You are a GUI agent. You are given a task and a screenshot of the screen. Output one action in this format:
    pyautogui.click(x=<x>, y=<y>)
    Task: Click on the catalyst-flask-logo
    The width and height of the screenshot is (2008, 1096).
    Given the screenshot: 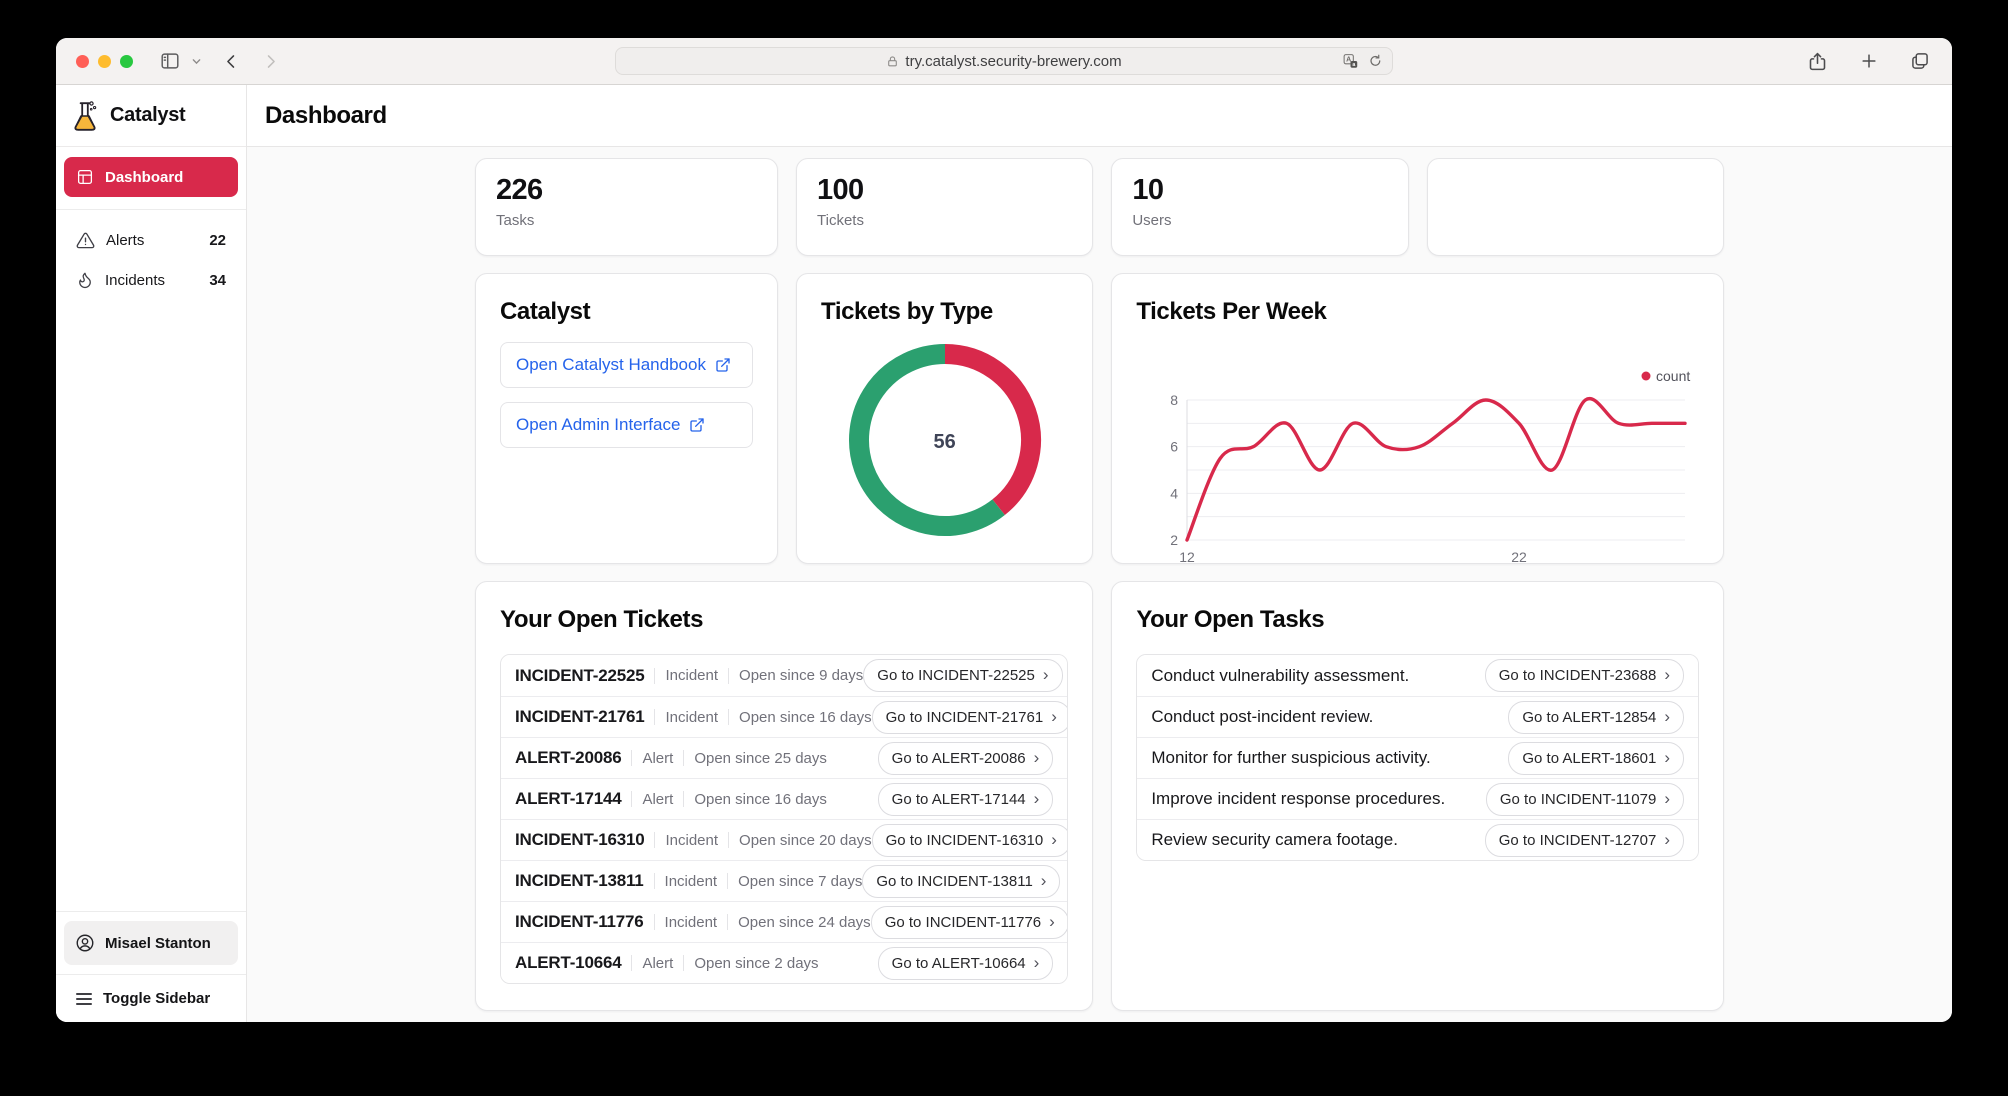 What is the action you would take?
    pyautogui.click(x=85, y=115)
    